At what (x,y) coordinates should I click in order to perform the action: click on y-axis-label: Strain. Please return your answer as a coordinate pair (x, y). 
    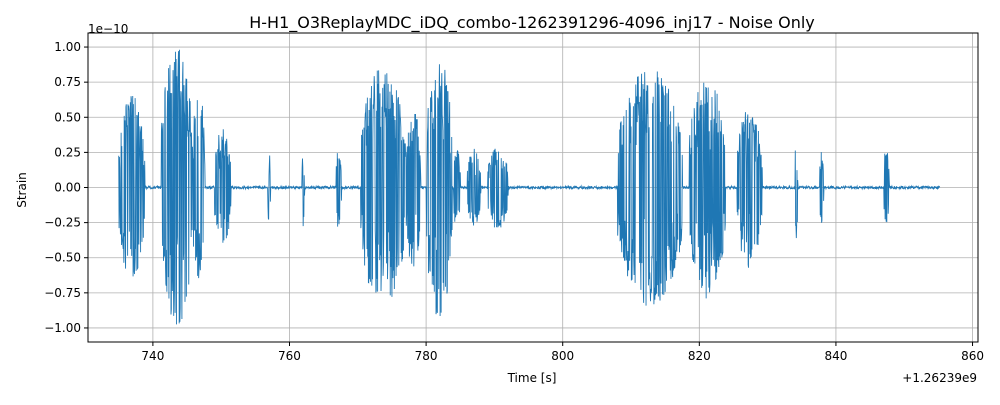
    Looking at the image, I should click on (22, 190).